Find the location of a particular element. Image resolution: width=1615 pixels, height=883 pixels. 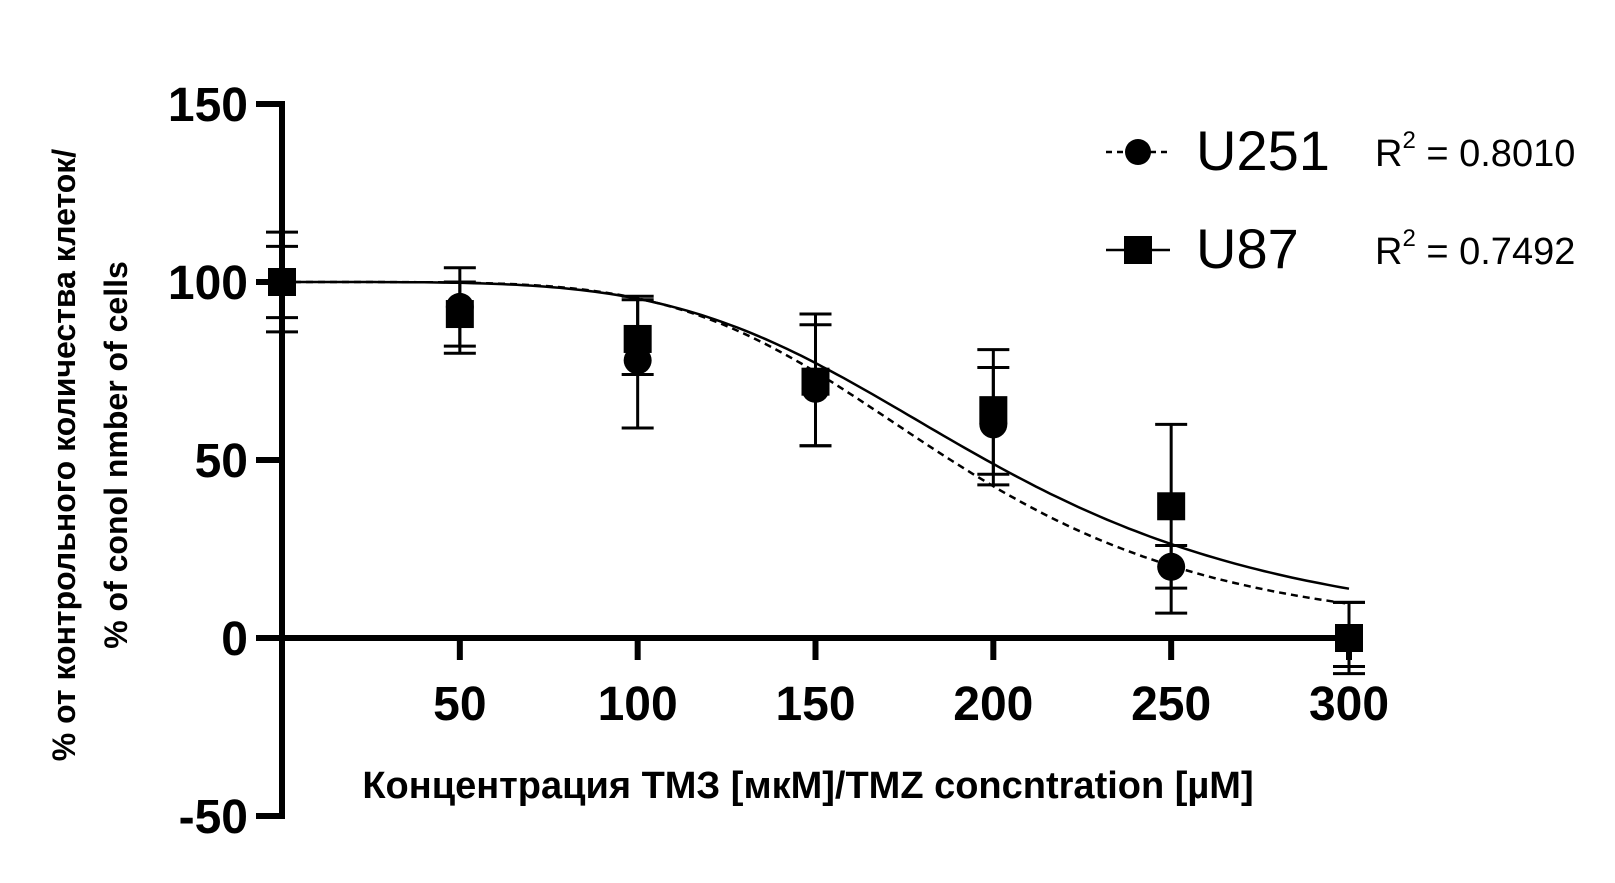

y-tick-label: 50 is located at coordinates (221, 461).